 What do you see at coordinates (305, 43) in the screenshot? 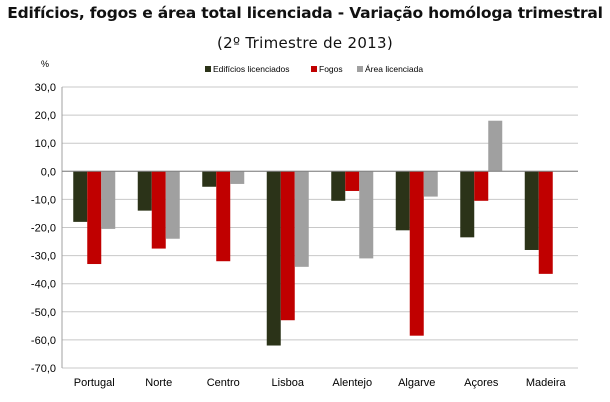
I see `chart-subtitle: (2º Trimestre de 2013)` at bounding box center [305, 43].